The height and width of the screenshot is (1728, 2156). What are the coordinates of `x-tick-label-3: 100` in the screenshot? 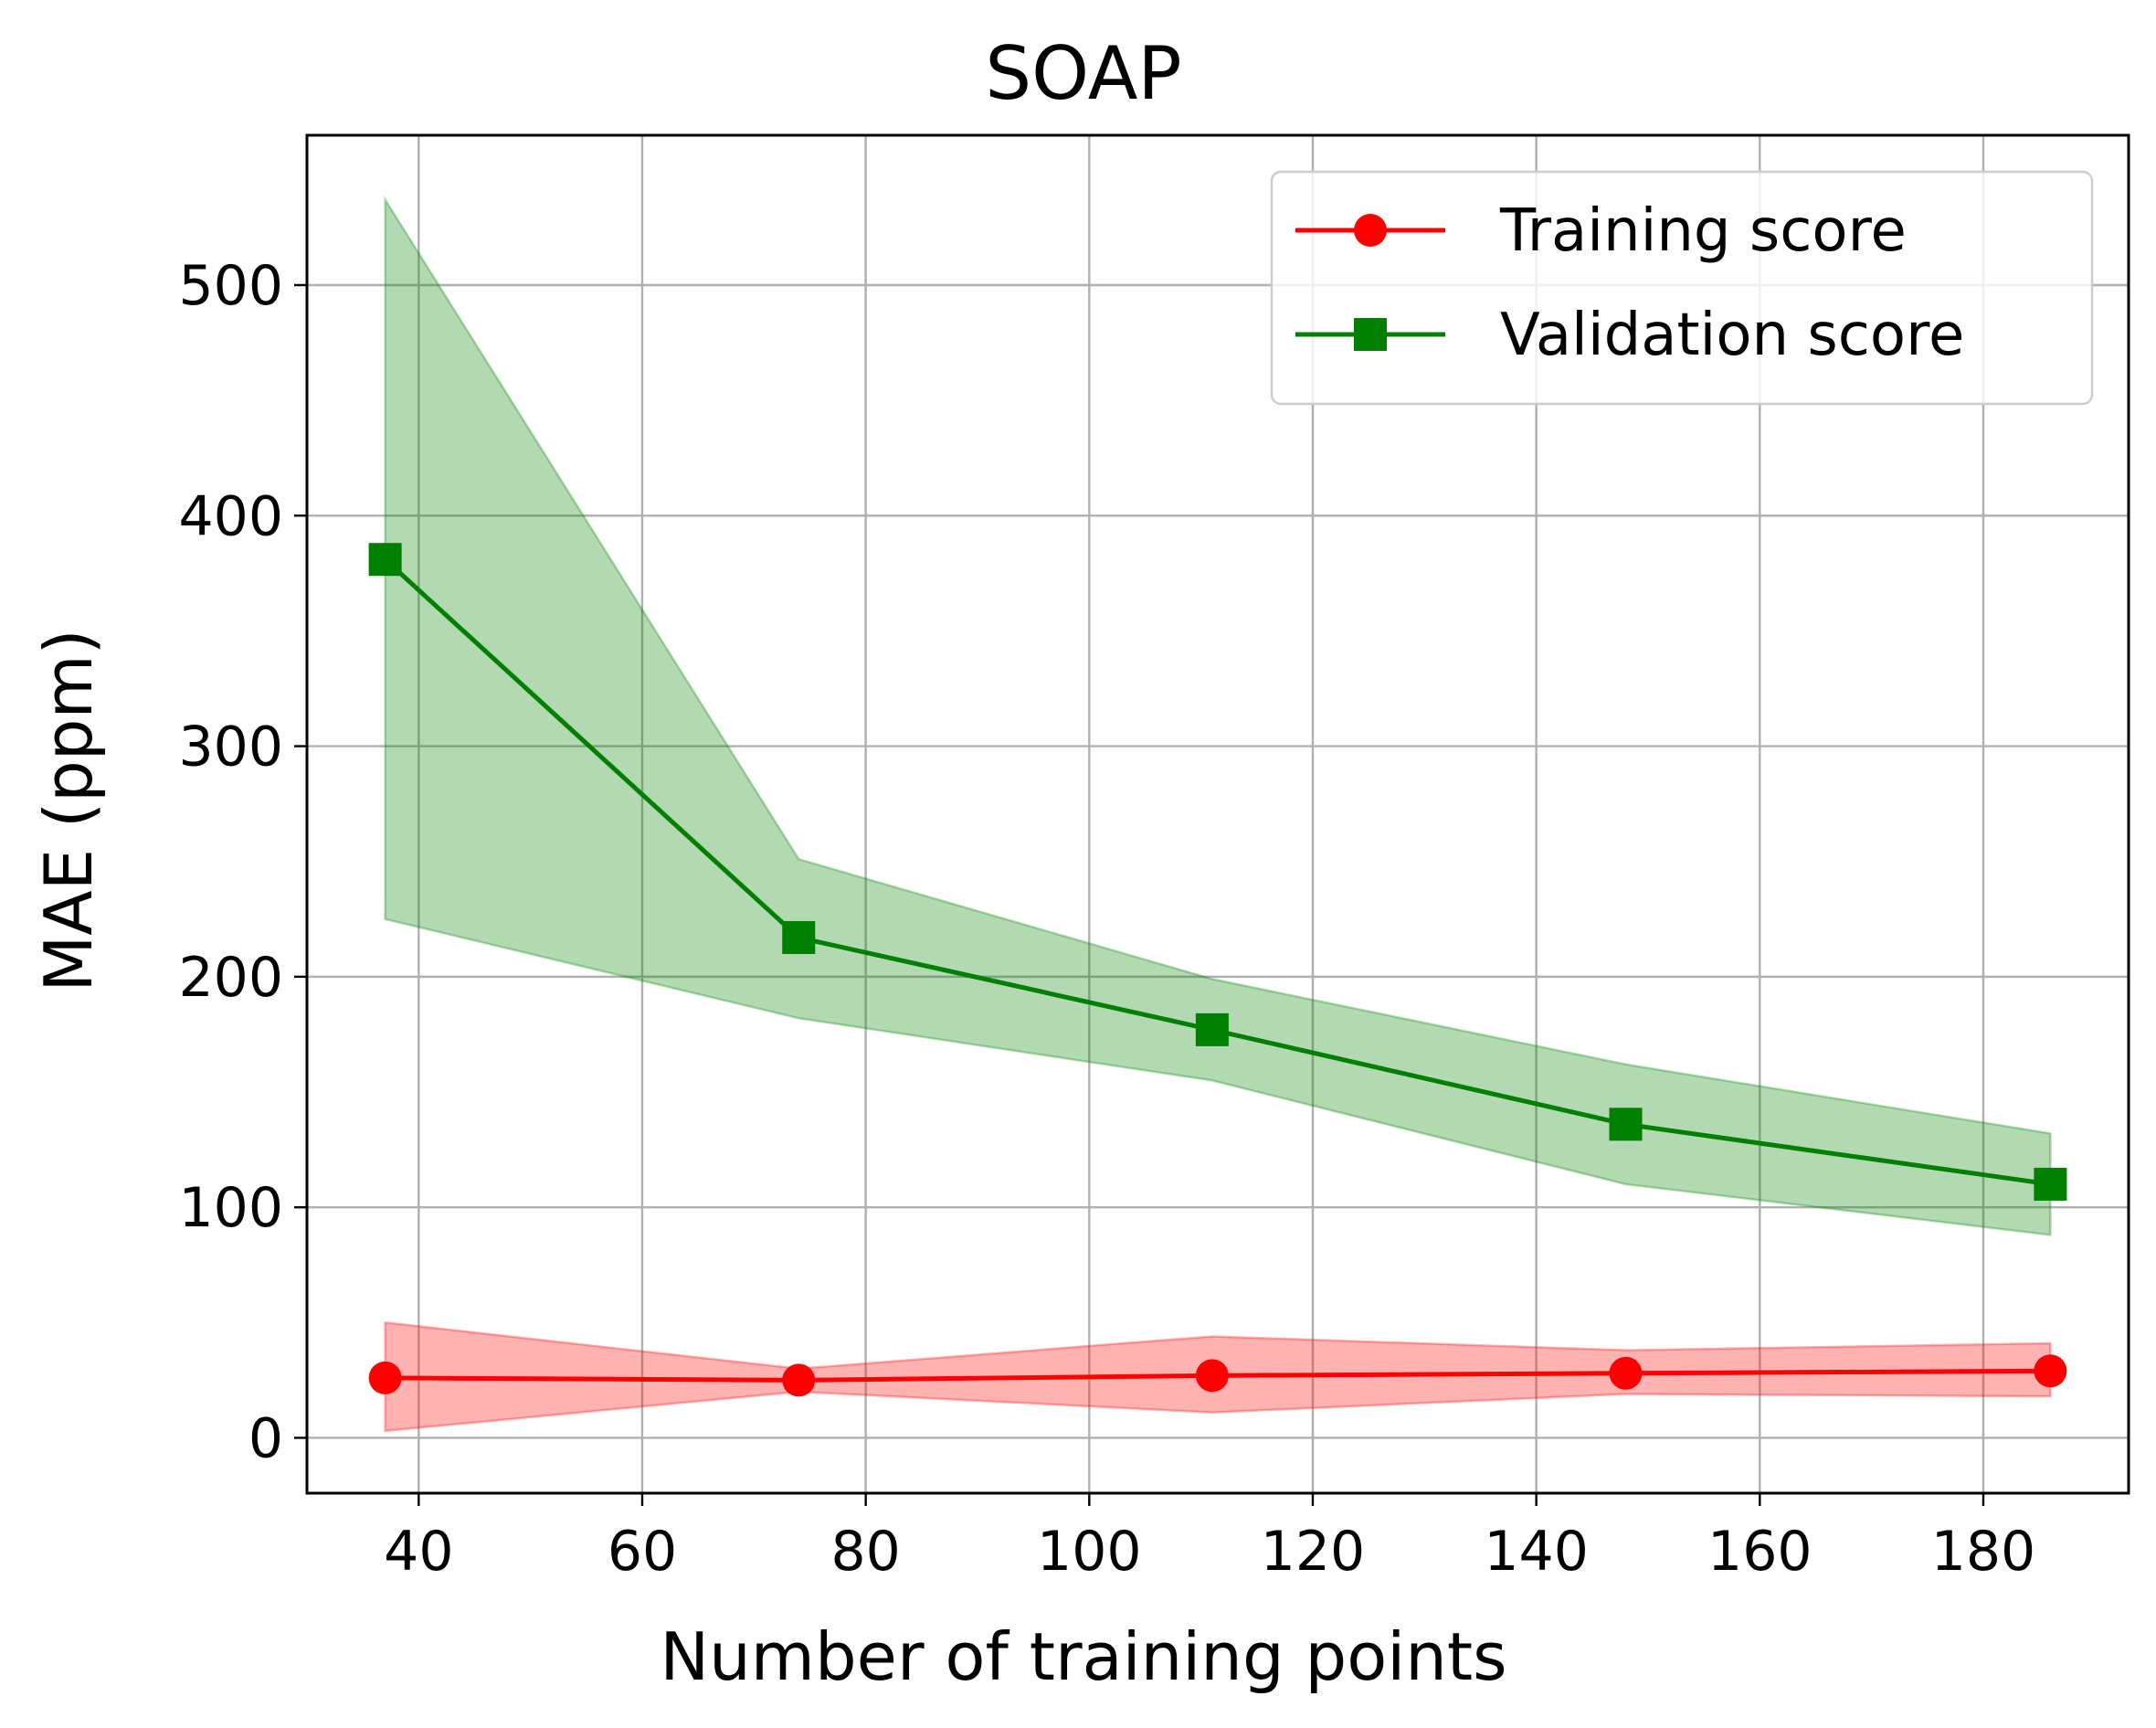 It's located at (1089, 1552).